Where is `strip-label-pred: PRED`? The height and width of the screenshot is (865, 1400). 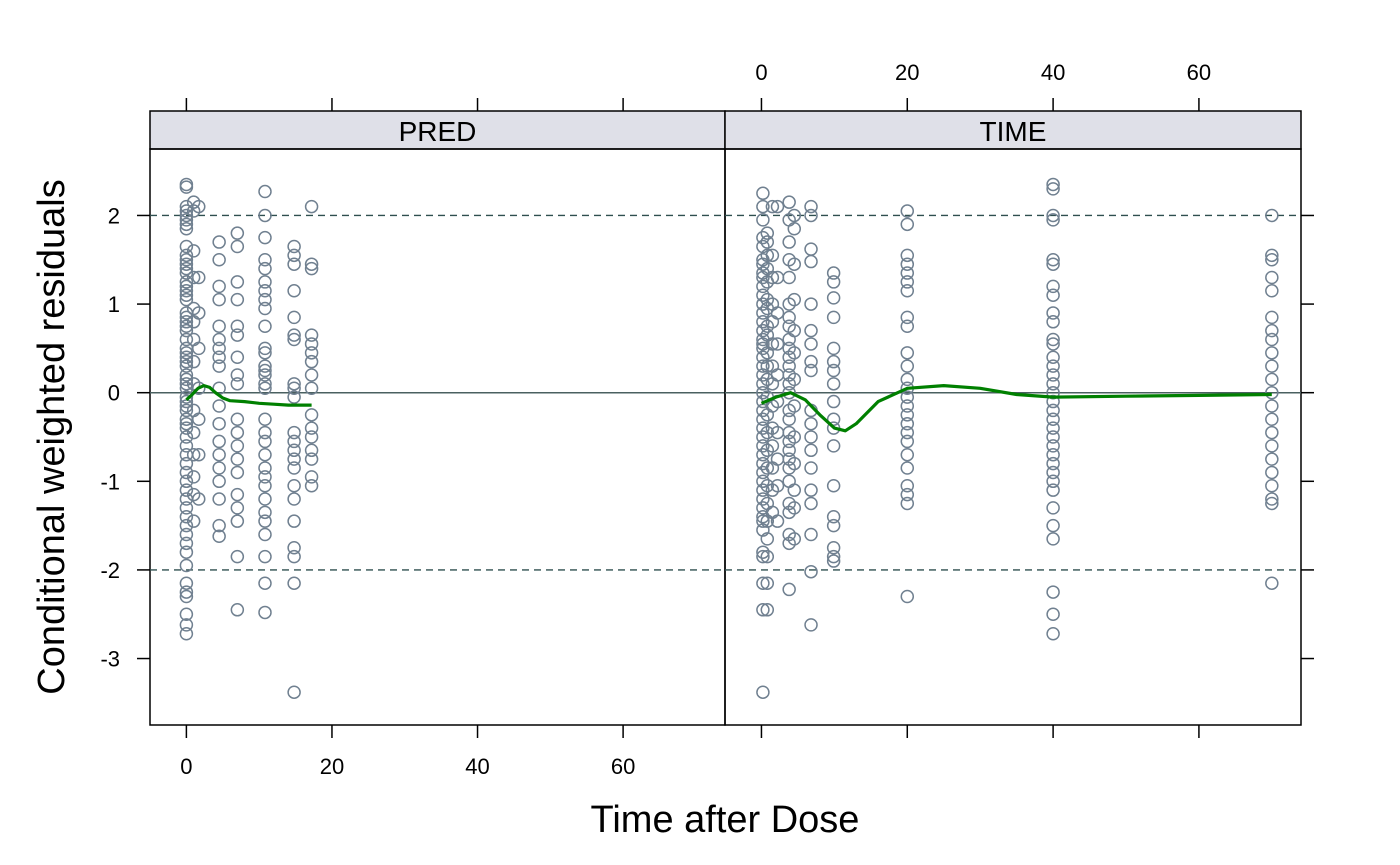 strip-label-pred: PRED is located at coordinates (438, 131).